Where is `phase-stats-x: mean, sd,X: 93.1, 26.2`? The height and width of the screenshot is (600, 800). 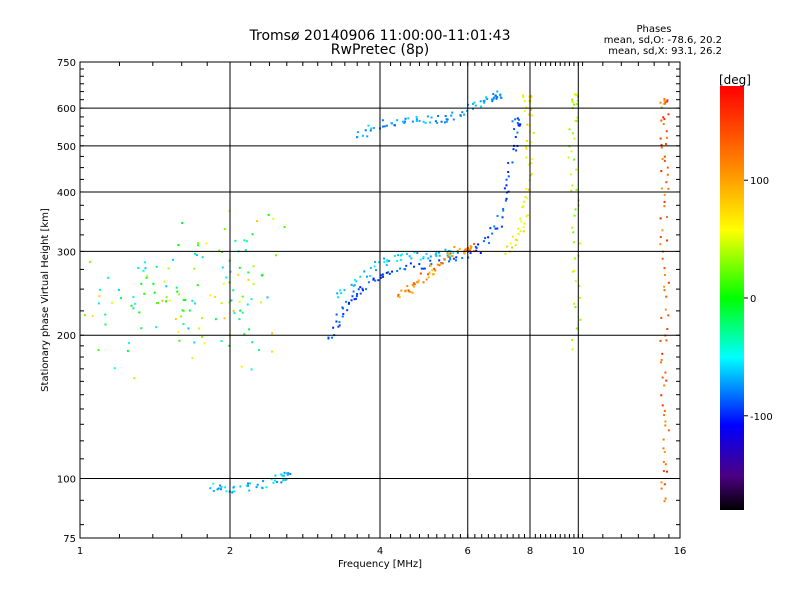
phase-stats-x: mean, sd,X: 93.1, 26.2 is located at coordinates (665, 51).